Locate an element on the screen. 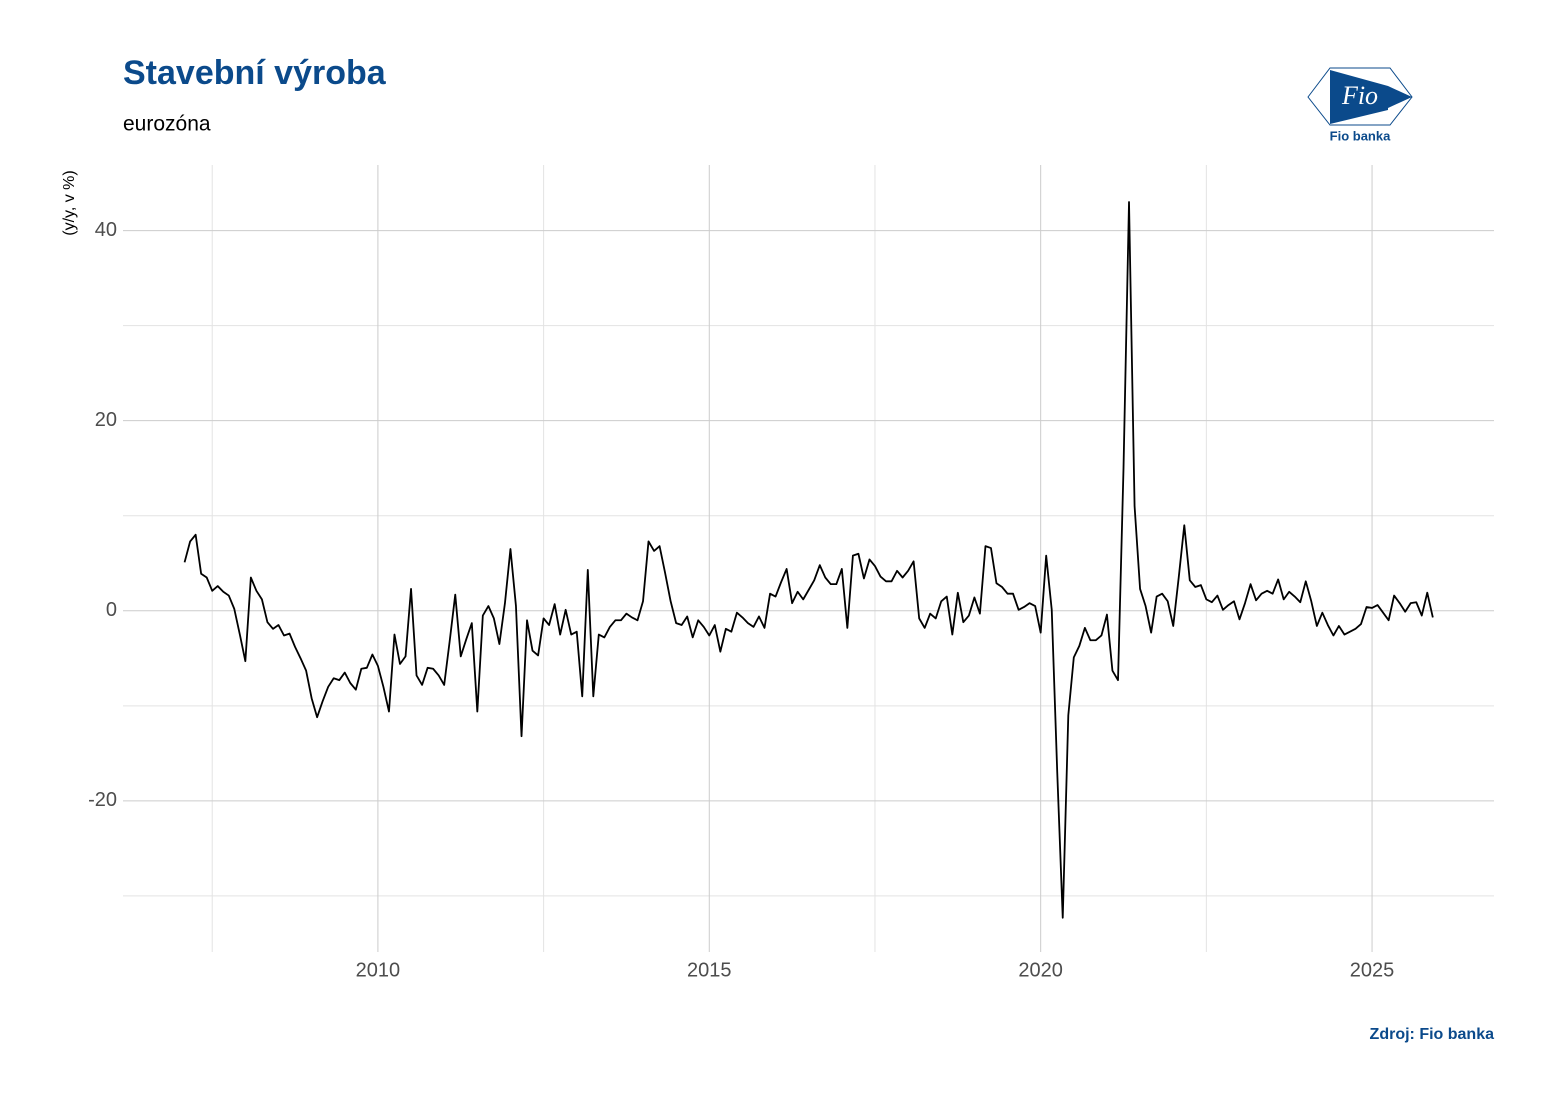 The image size is (1554, 1104). logo-name: Fio banka is located at coordinates (1360, 135).